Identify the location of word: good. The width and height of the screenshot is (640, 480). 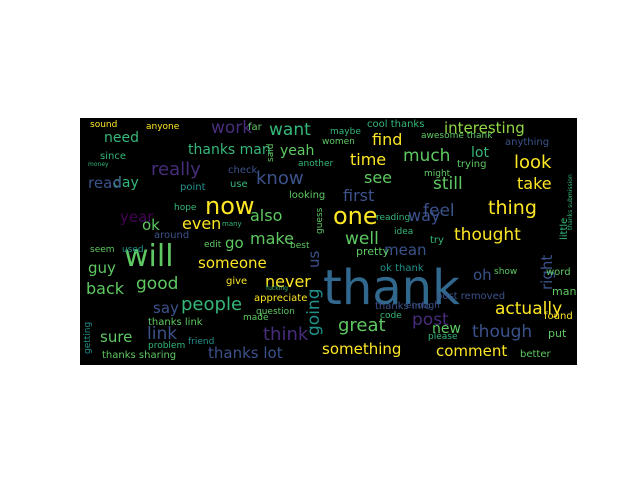
(157, 284).